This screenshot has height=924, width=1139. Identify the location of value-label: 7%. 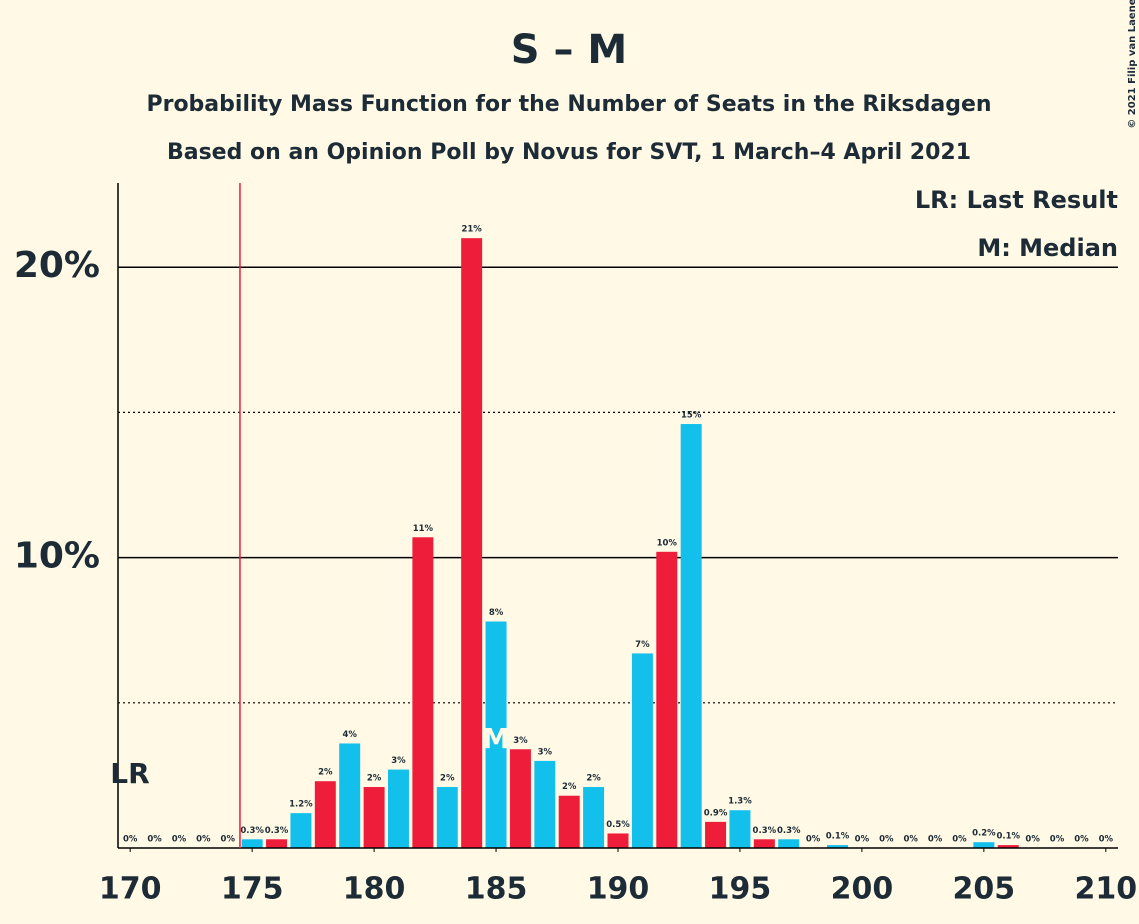
(642, 645).